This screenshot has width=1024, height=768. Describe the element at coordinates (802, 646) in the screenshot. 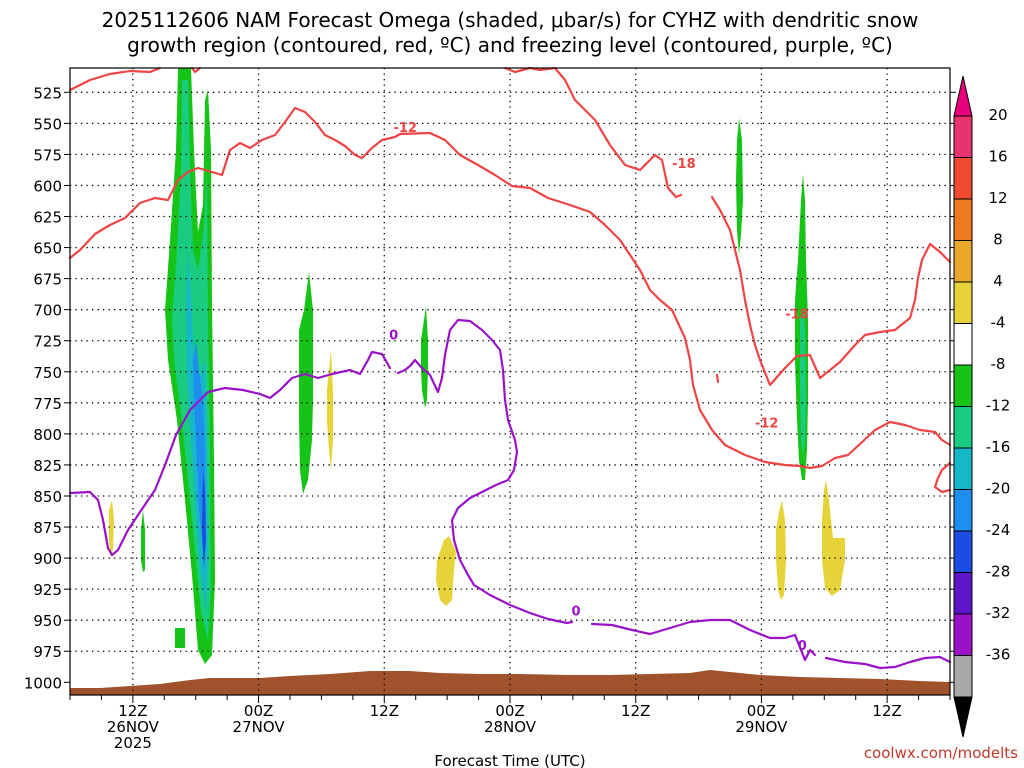

I see `contour-label-7: 0` at that location.